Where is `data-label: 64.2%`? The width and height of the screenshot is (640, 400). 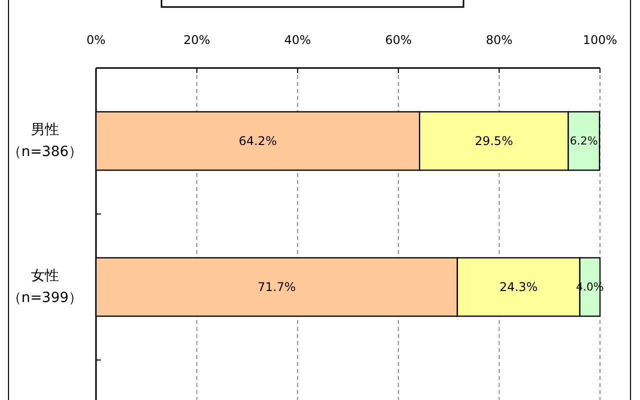
data-label: 64.2% is located at coordinates (257, 141).